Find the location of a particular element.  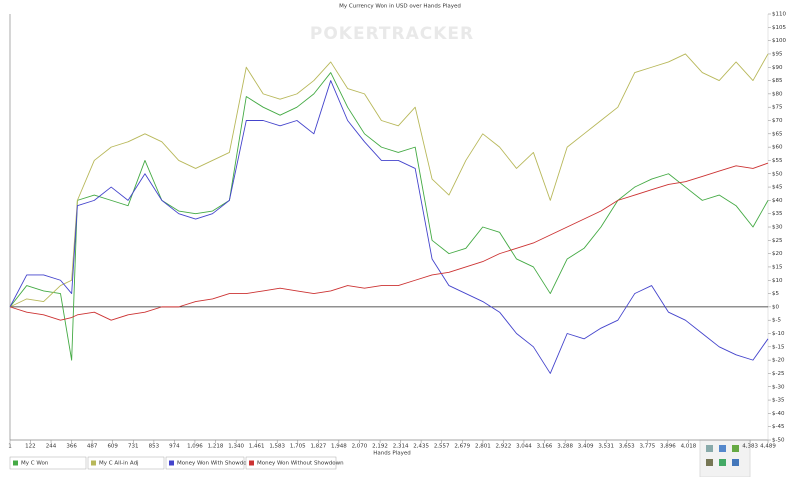

x-tick-label: 2,922 is located at coordinates (503, 447).